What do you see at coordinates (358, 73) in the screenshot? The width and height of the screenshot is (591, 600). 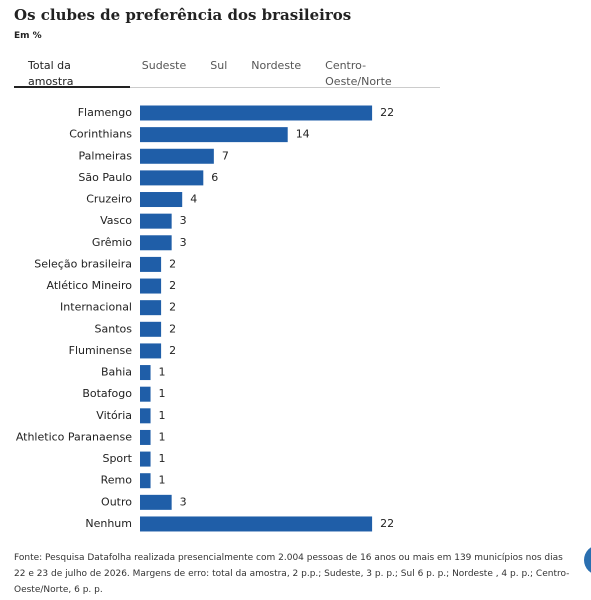 I see `tab: Centro-Oeste/Norte` at bounding box center [358, 73].